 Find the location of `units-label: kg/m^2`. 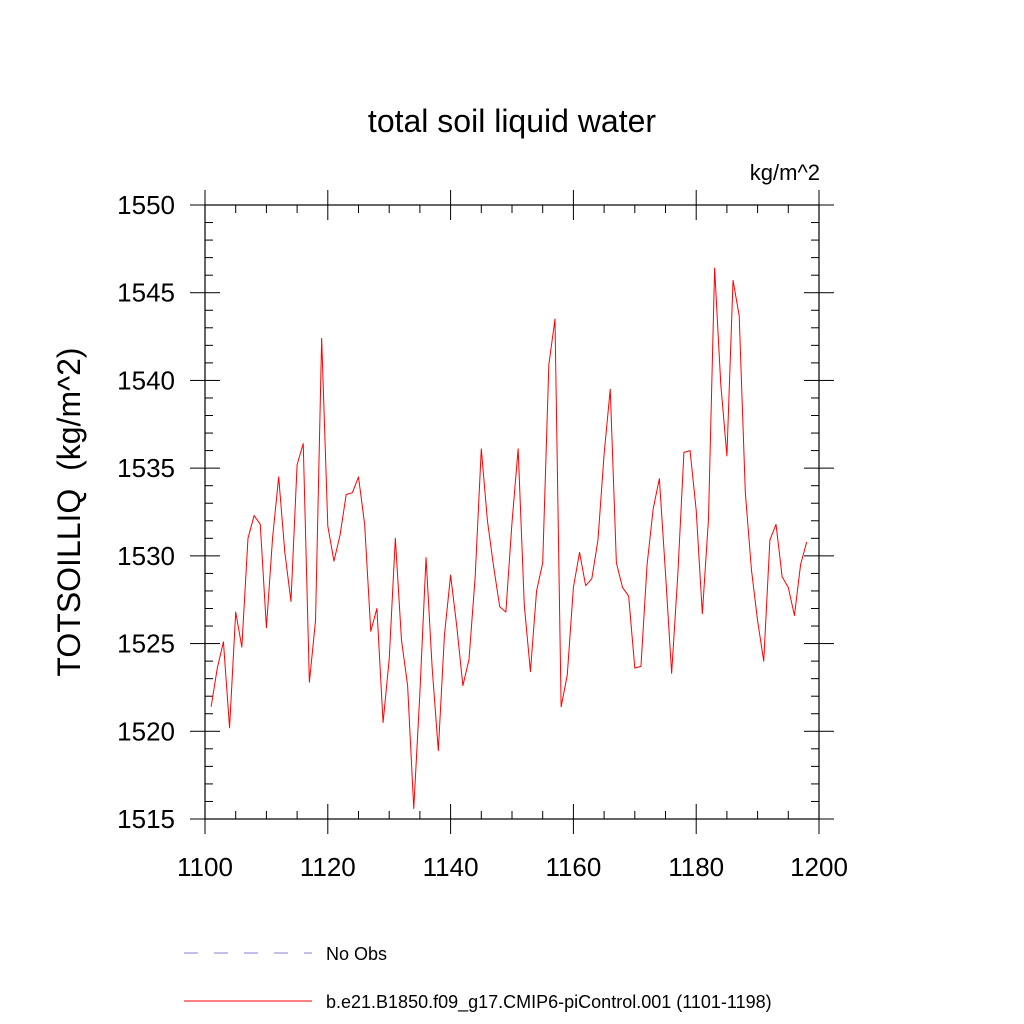

units-label: kg/m^2 is located at coordinates (785, 172).